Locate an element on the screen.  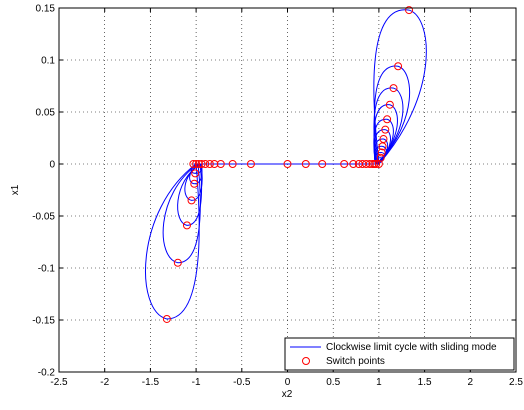
x-tick-label: -0.5 is located at coordinates (242, 382).